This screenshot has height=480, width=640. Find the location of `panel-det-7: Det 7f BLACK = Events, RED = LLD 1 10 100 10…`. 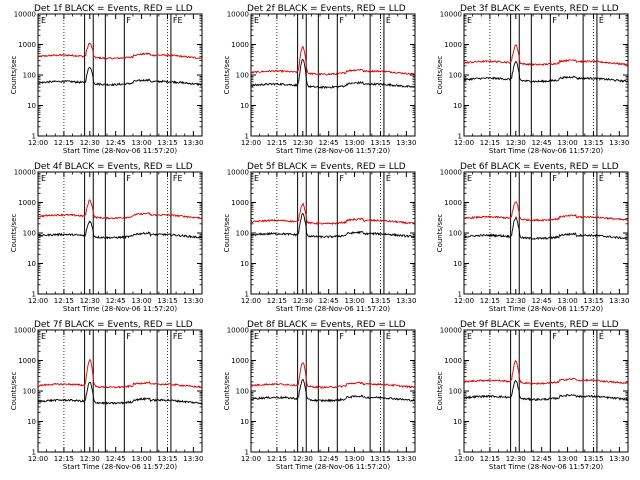

panel-det-7: Det 7f BLACK = Events, RED = LLD 1 10 100 10… is located at coordinates (106, 395).